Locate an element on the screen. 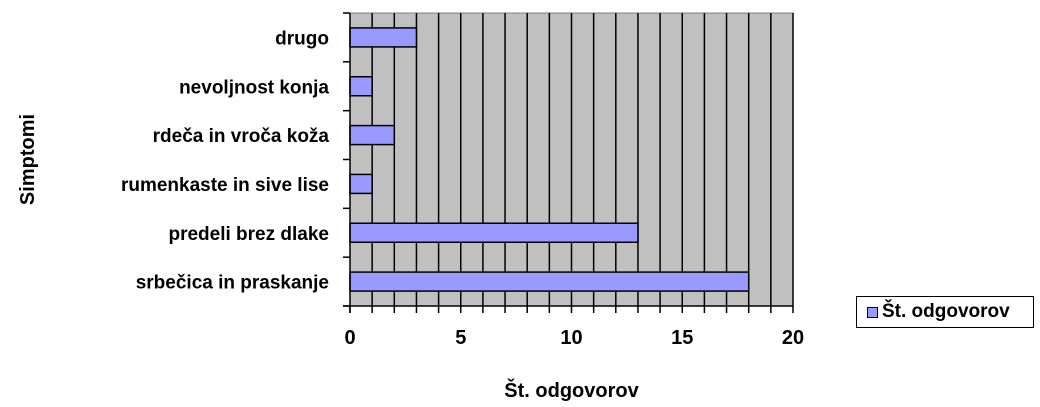  y-tick-label: rumenkaste in sive lise is located at coordinates (225, 185).